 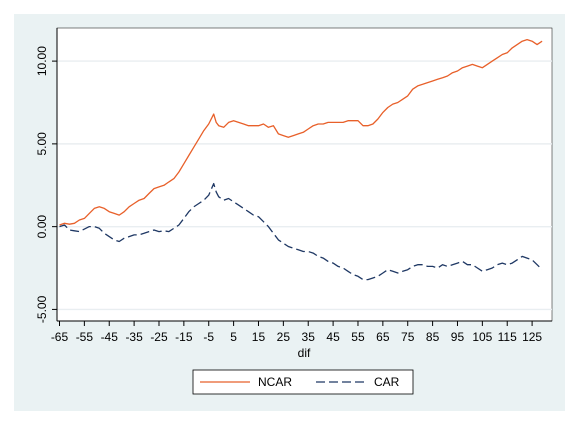 What do you see at coordinates (309, 337) in the screenshot?
I see `x-tick-label: 35` at bounding box center [309, 337].